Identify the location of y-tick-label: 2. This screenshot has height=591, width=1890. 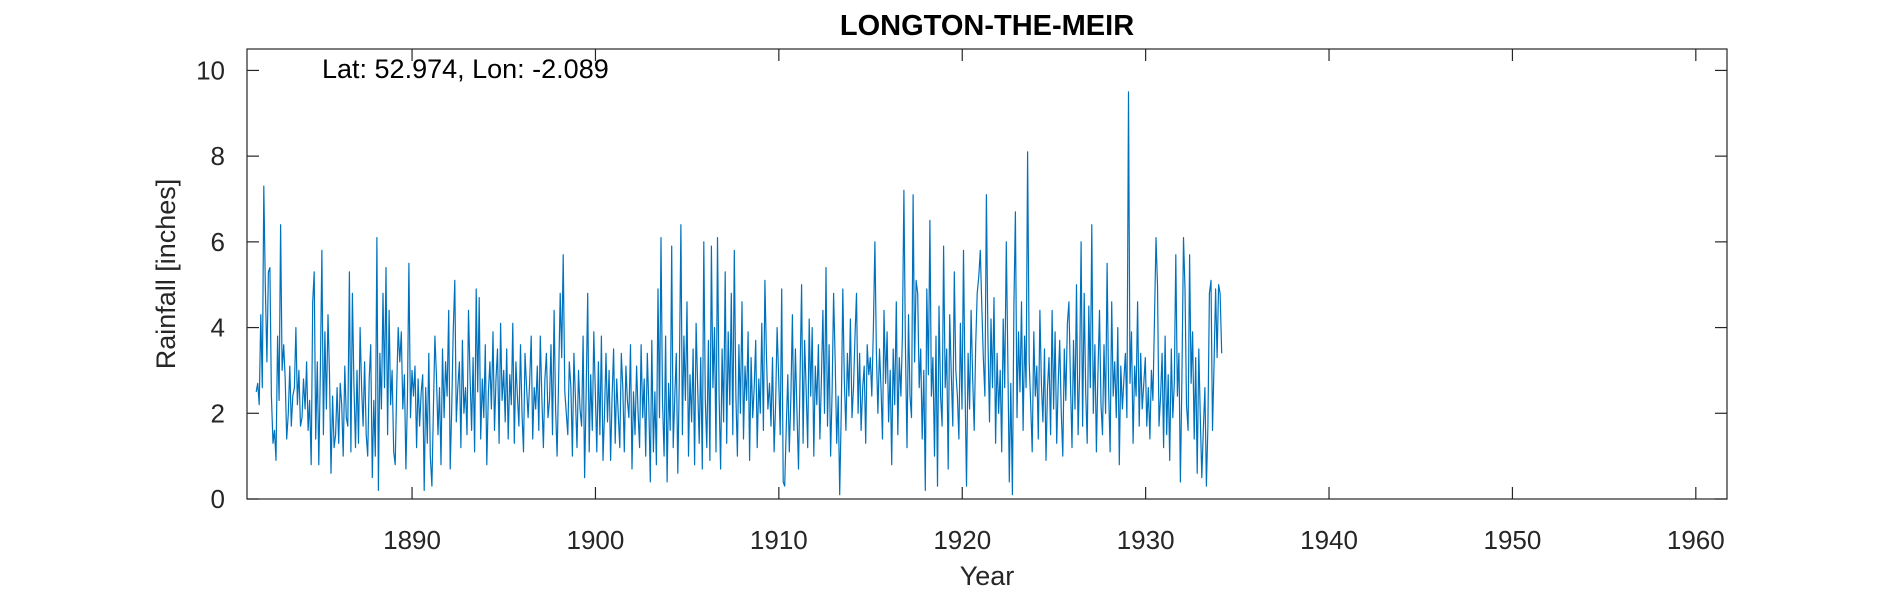
(218, 413).